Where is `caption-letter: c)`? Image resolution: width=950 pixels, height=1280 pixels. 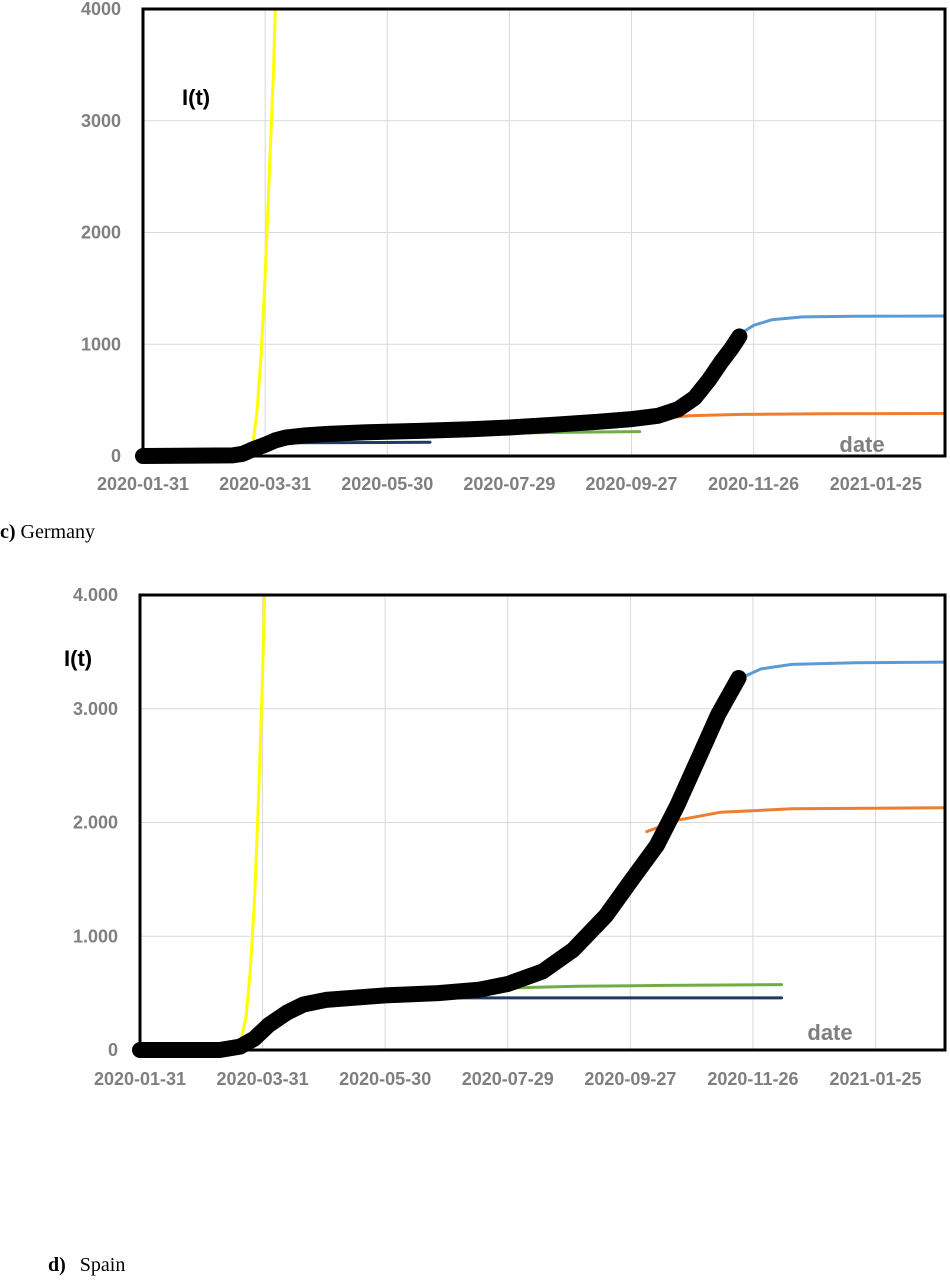 caption-letter: c) is located at coordinates (8, 532).